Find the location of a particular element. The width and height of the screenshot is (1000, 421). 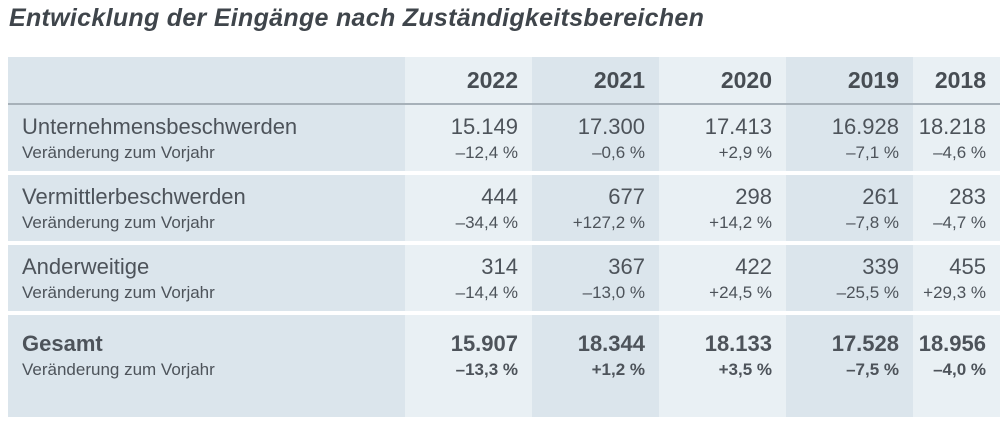

change-text: –4,0 % is located at coordinates (959, 369).